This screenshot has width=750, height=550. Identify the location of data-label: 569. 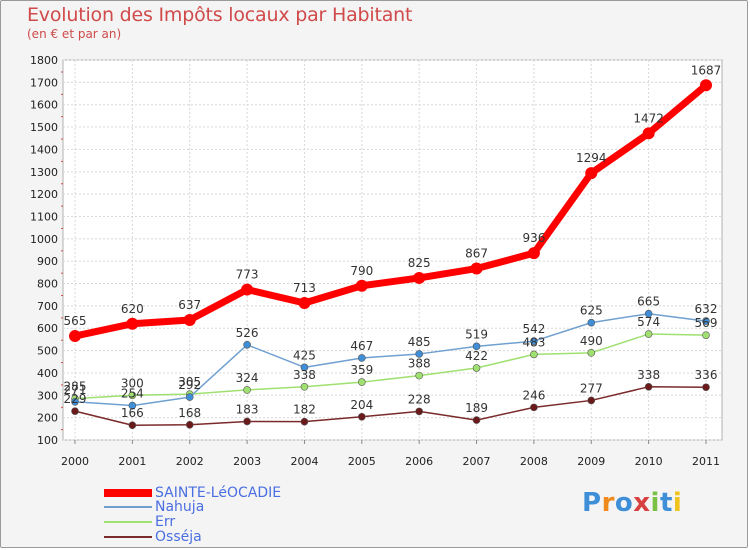
(706, 323).